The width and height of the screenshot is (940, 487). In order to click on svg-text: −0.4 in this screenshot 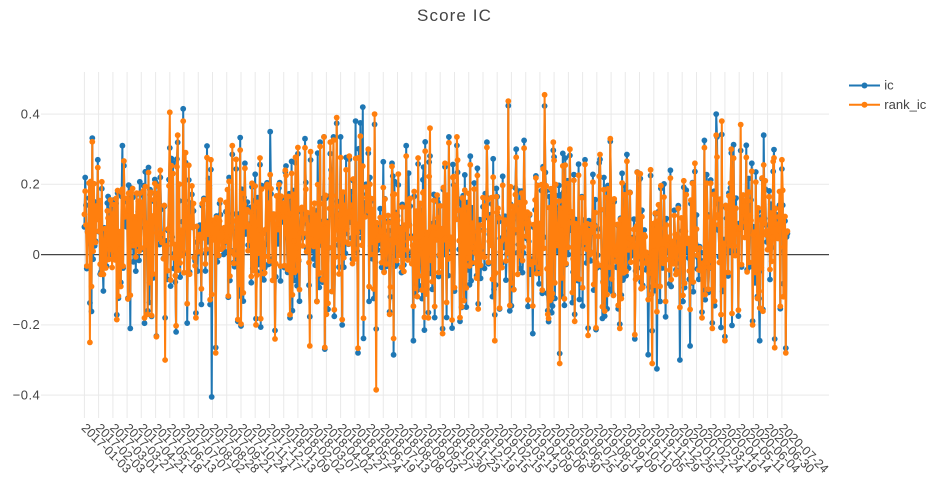, I will do `click(27, 394)`.